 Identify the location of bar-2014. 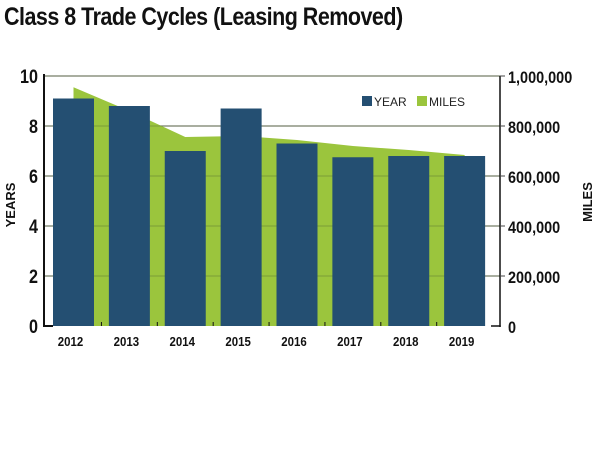
(185, 238).